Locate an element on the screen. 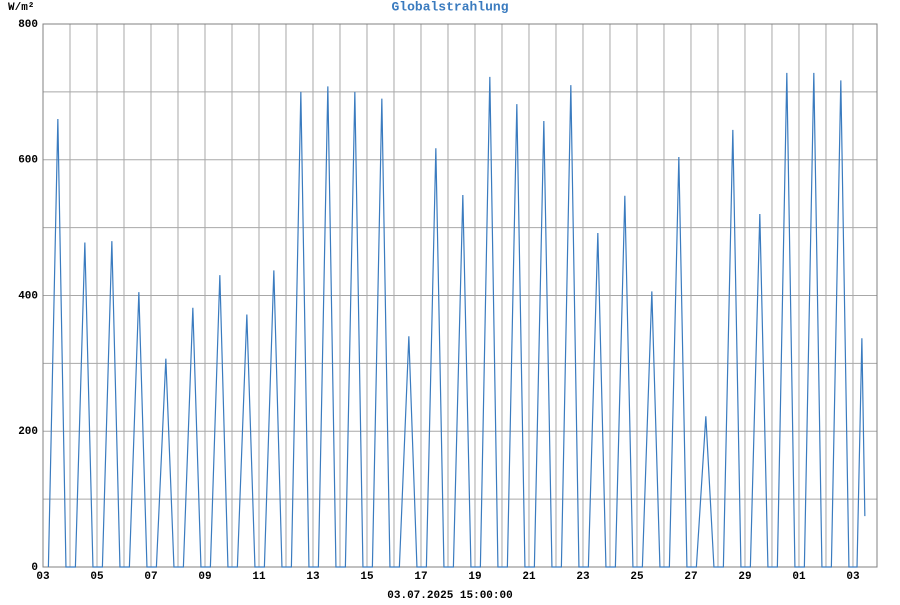  y-tick-label: 0 is located at coordinates (34, 568).